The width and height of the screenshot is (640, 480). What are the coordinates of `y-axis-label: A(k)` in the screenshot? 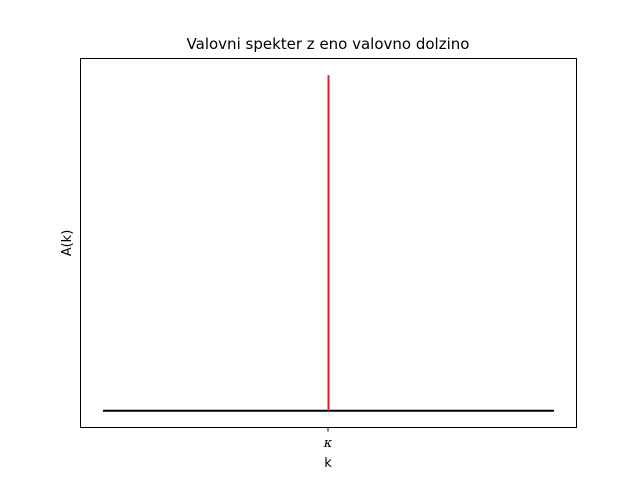 It's located at (67, 243).